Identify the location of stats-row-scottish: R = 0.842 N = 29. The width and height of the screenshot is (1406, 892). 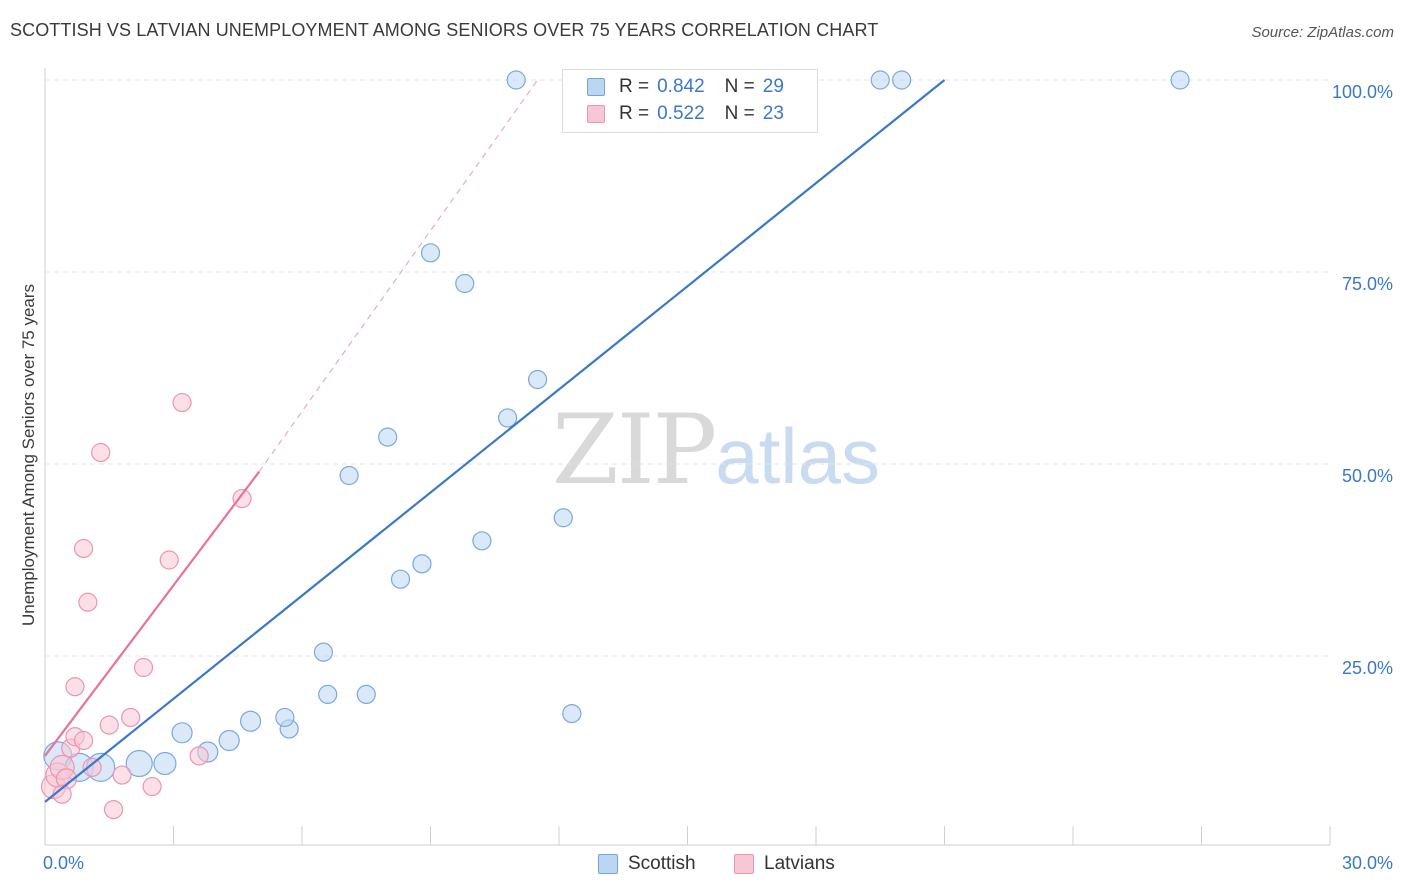
(685, 87).